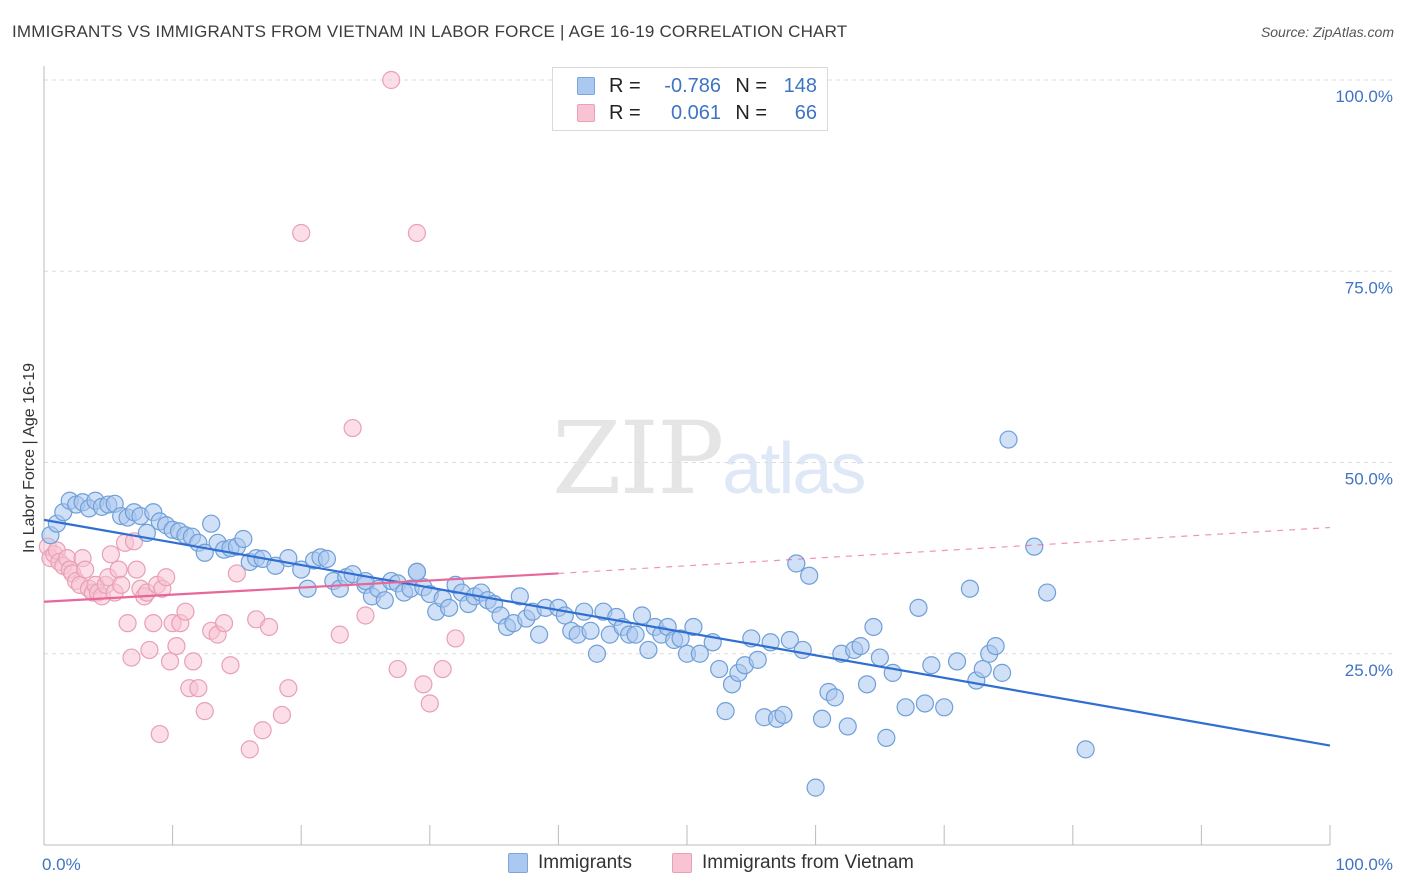 The image size is (1406, 892). What do you see at coordinates (685, 113) in the screenshot?
I see `legend-row-vietnam: R = 0.061 N = 66` at bounding box center [685, 113].